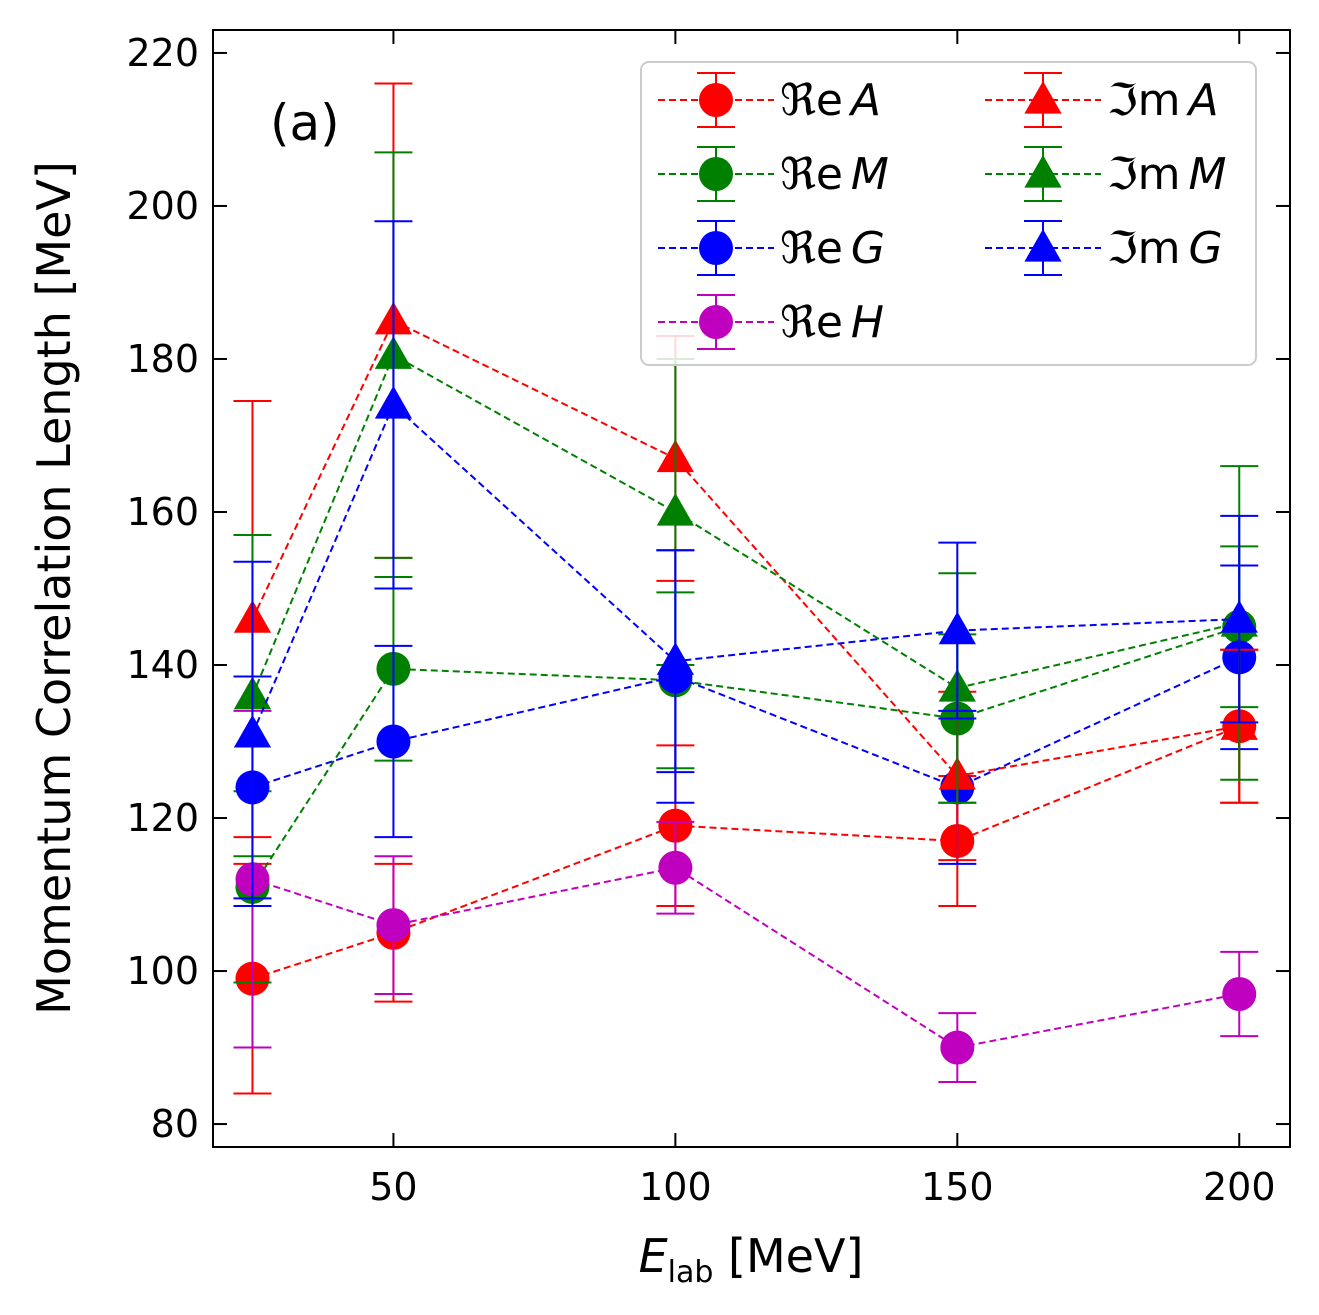  I want to click on legend-box, so click(948, 213).